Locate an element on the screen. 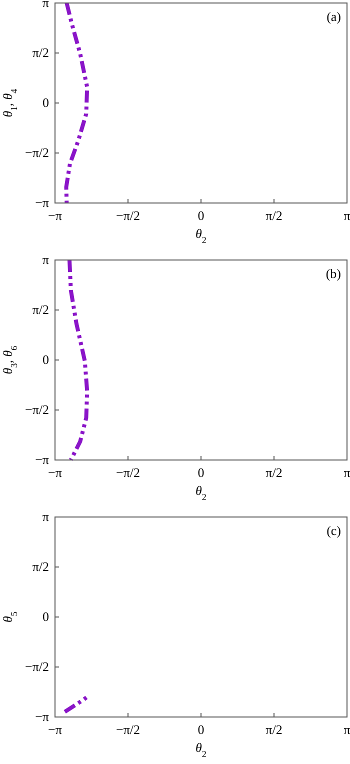 This screenshot has width=350, height=764. annotation: (c) is located at coordinates (333, 530).